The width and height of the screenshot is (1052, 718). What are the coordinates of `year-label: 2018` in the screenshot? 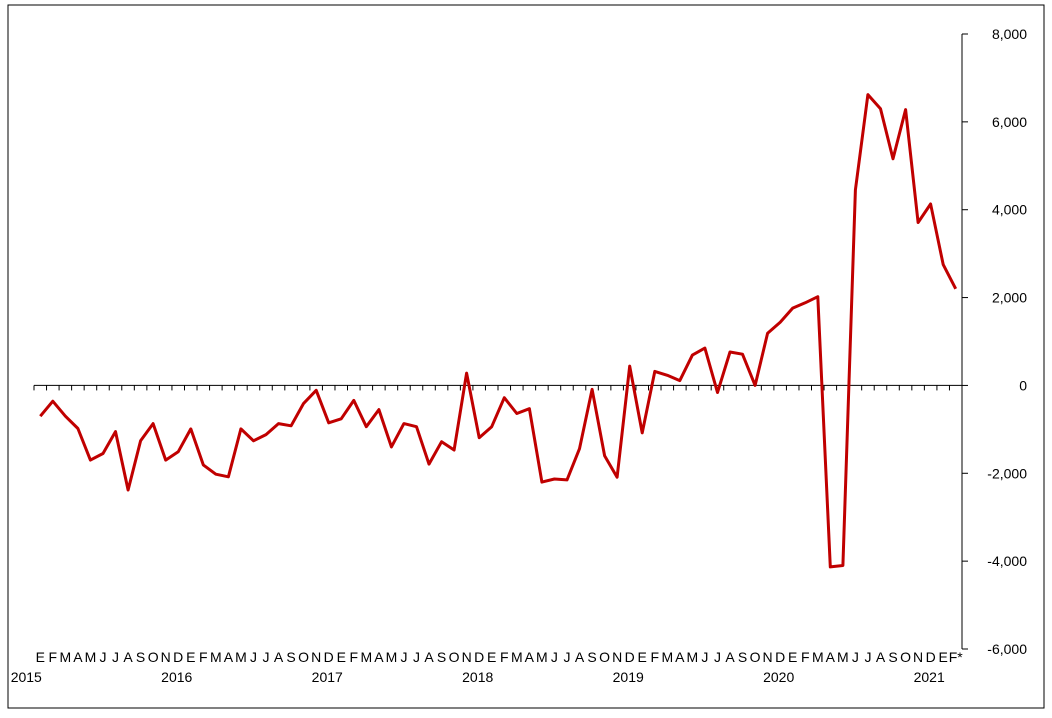 It's located at (477, 677).